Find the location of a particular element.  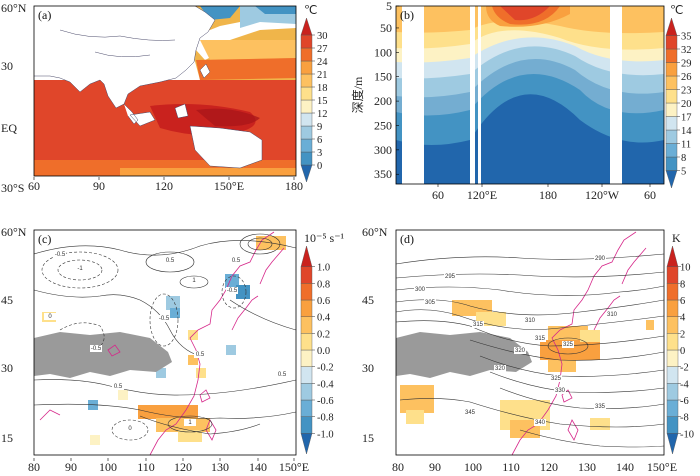

y-tick-label: 350 is located at coordinates (383, 174).